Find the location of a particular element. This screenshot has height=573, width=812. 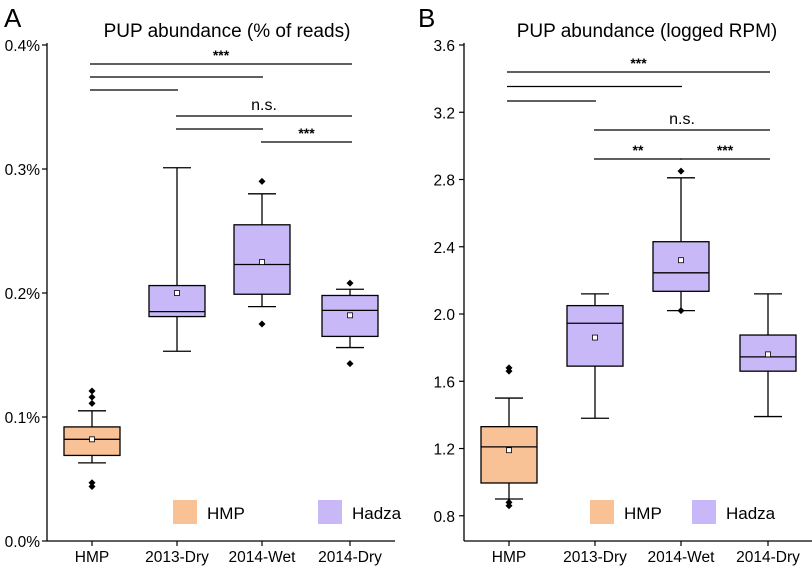

y-tick-label: 2.0 is located at coordinates (444, 315).